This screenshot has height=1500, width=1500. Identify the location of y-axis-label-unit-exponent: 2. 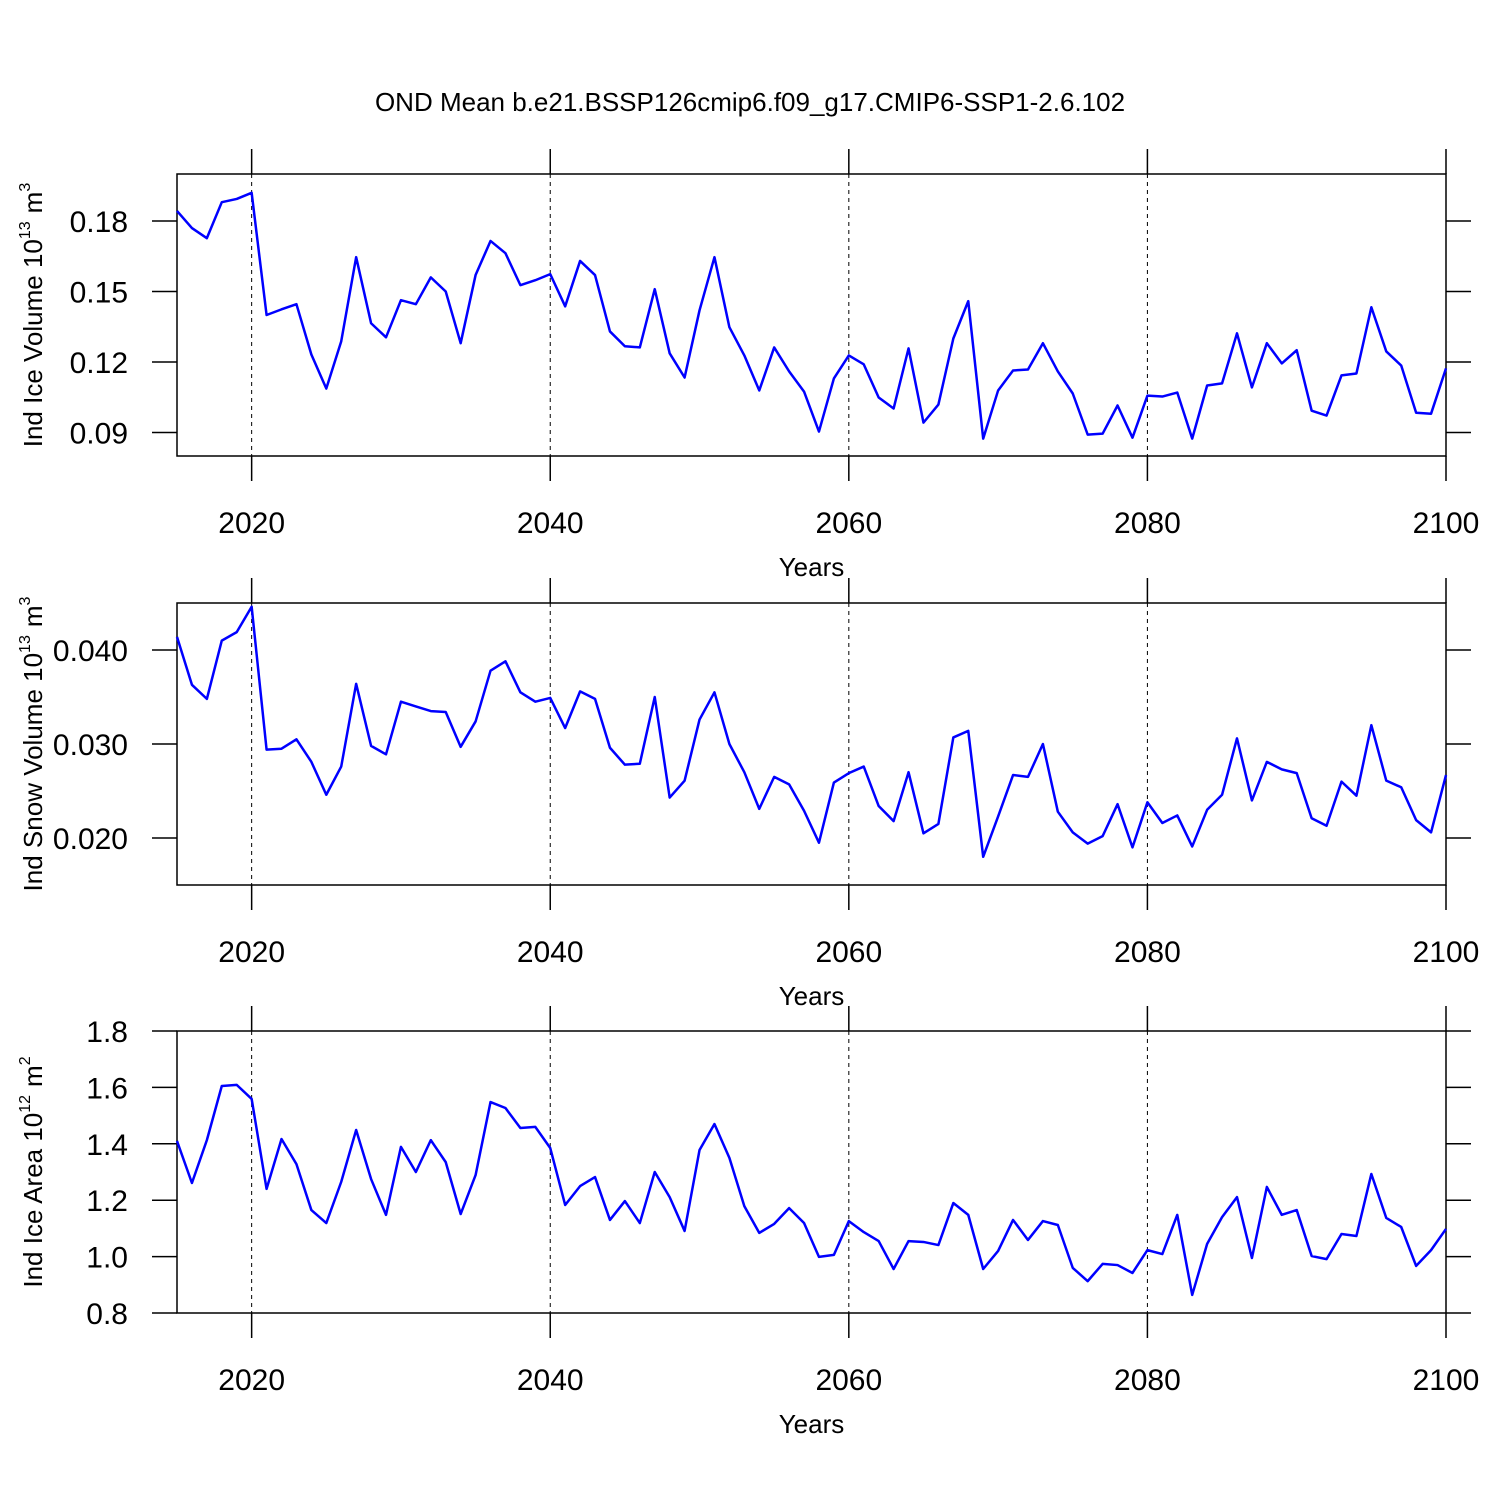
(25, 1060).